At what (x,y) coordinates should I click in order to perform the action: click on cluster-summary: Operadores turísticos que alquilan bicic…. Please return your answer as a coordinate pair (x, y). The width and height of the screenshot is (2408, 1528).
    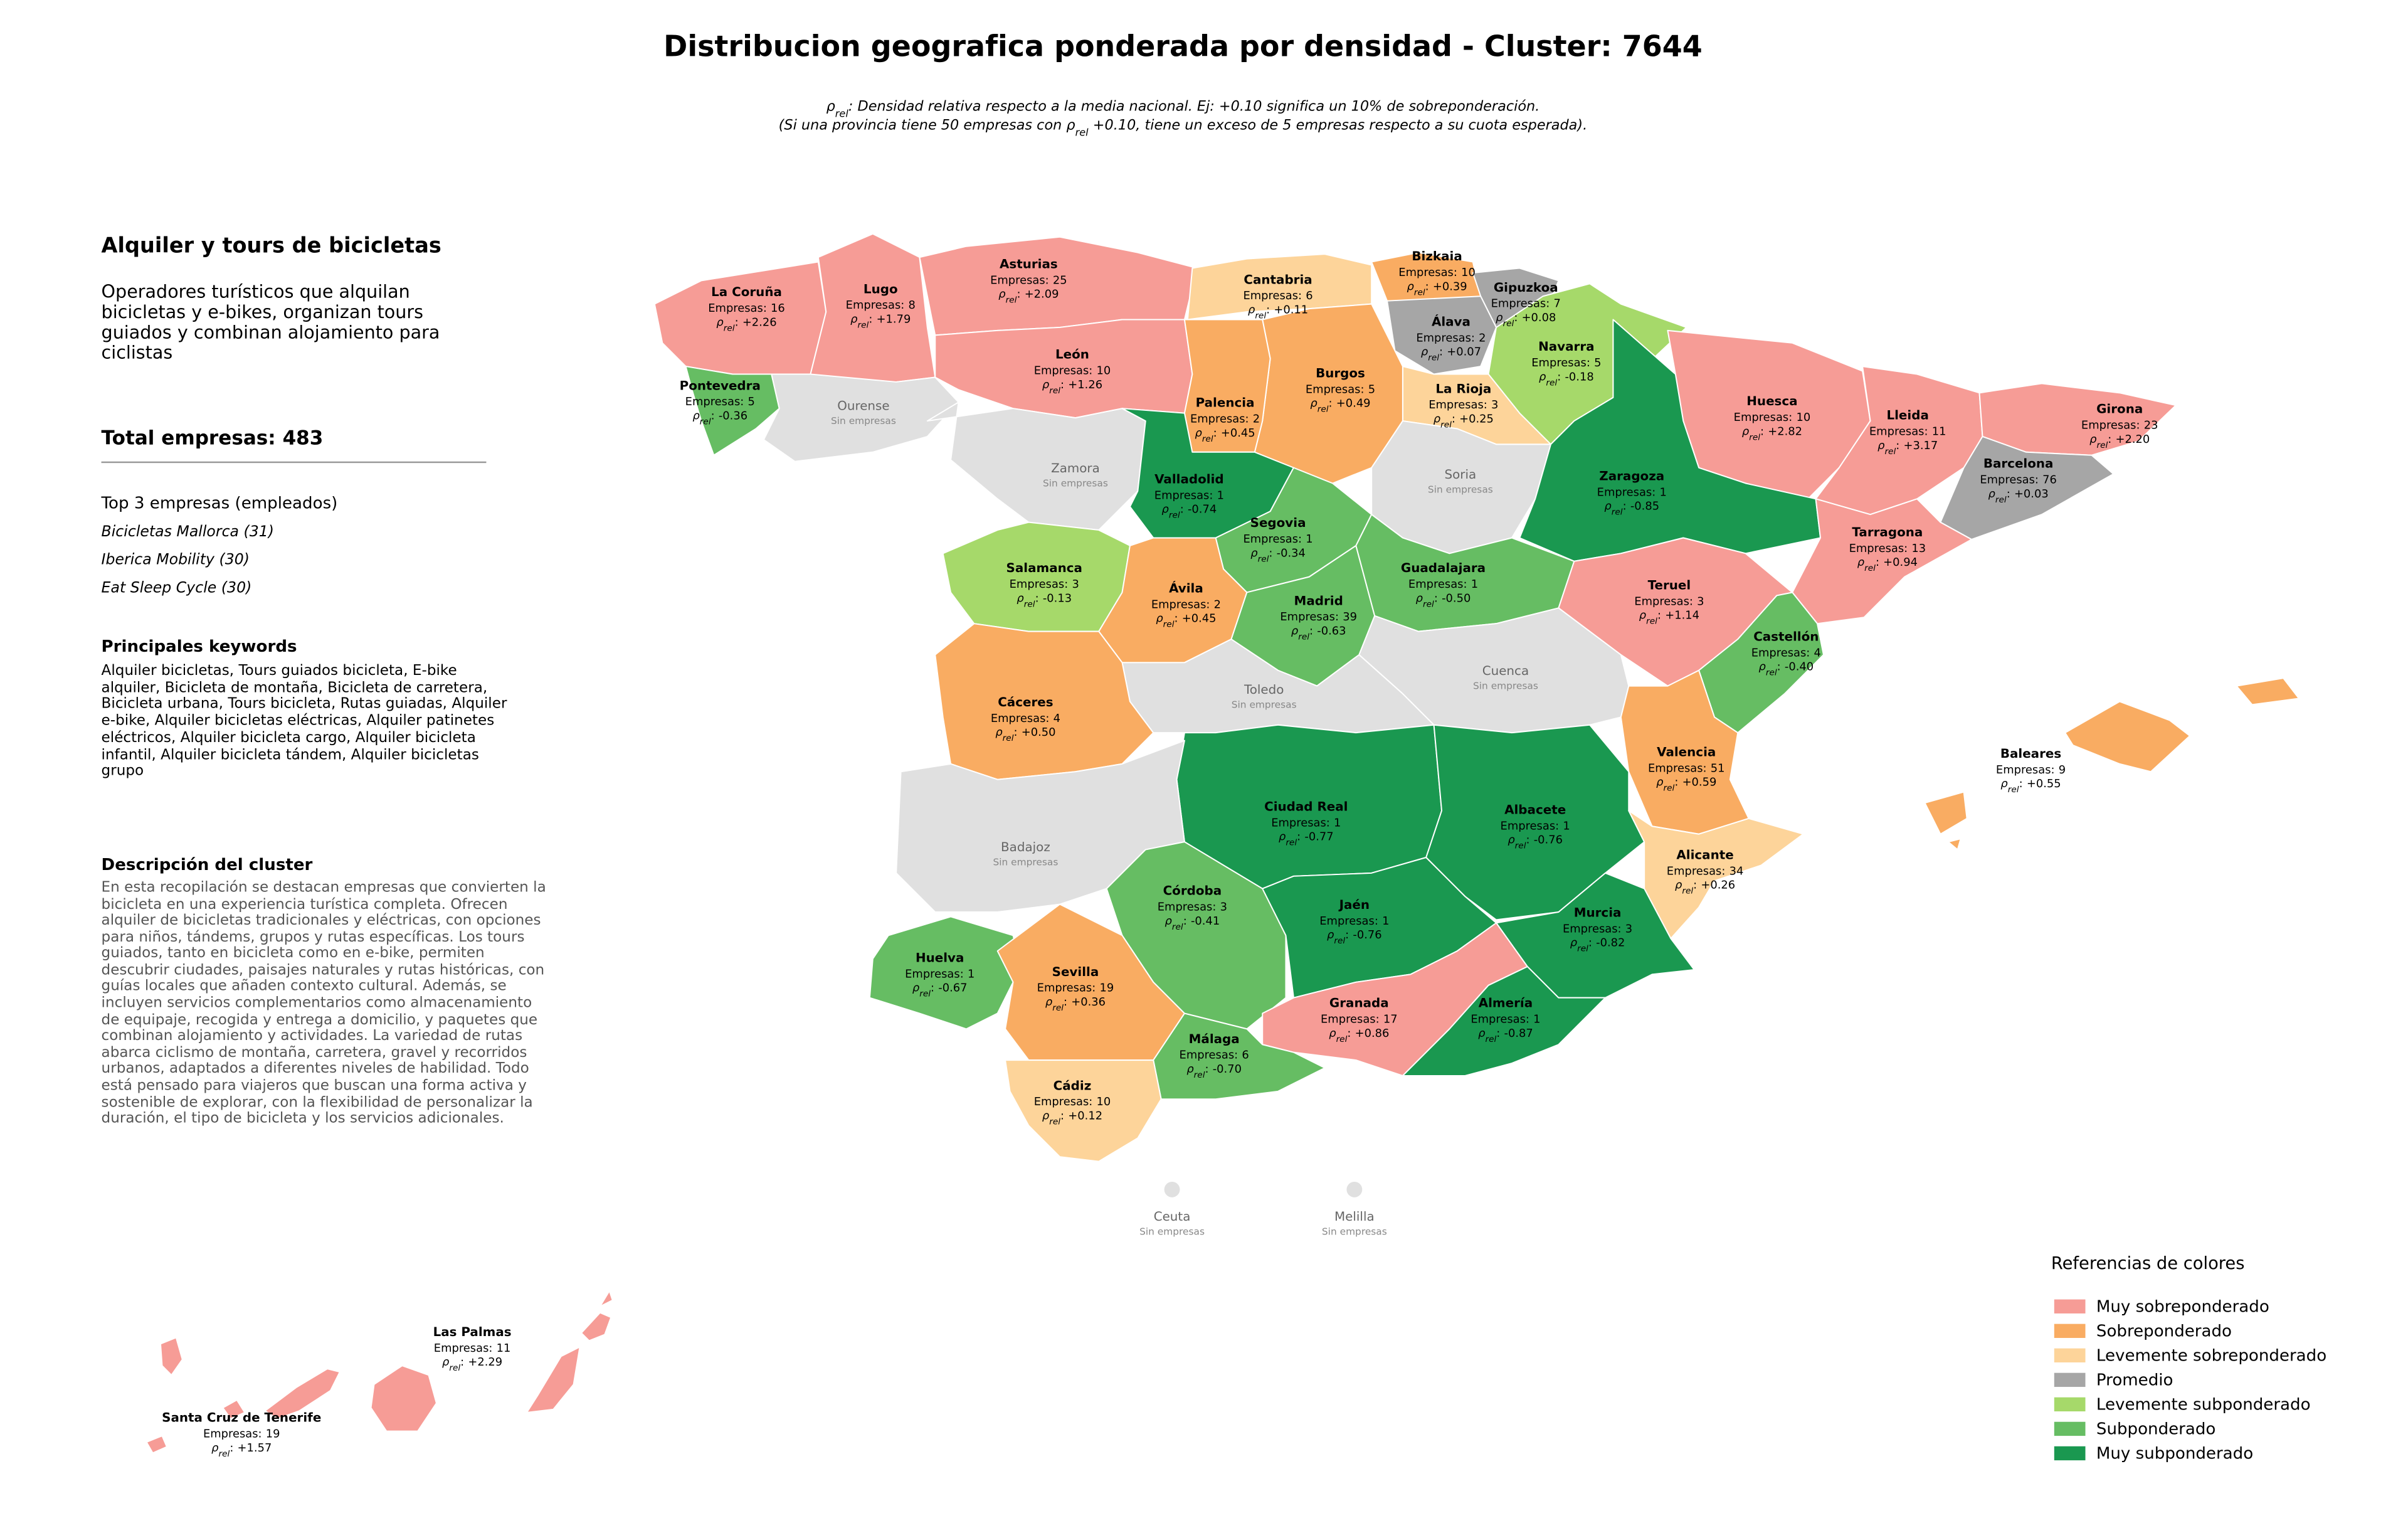
    Looking at the image, I should click on (270, 322).